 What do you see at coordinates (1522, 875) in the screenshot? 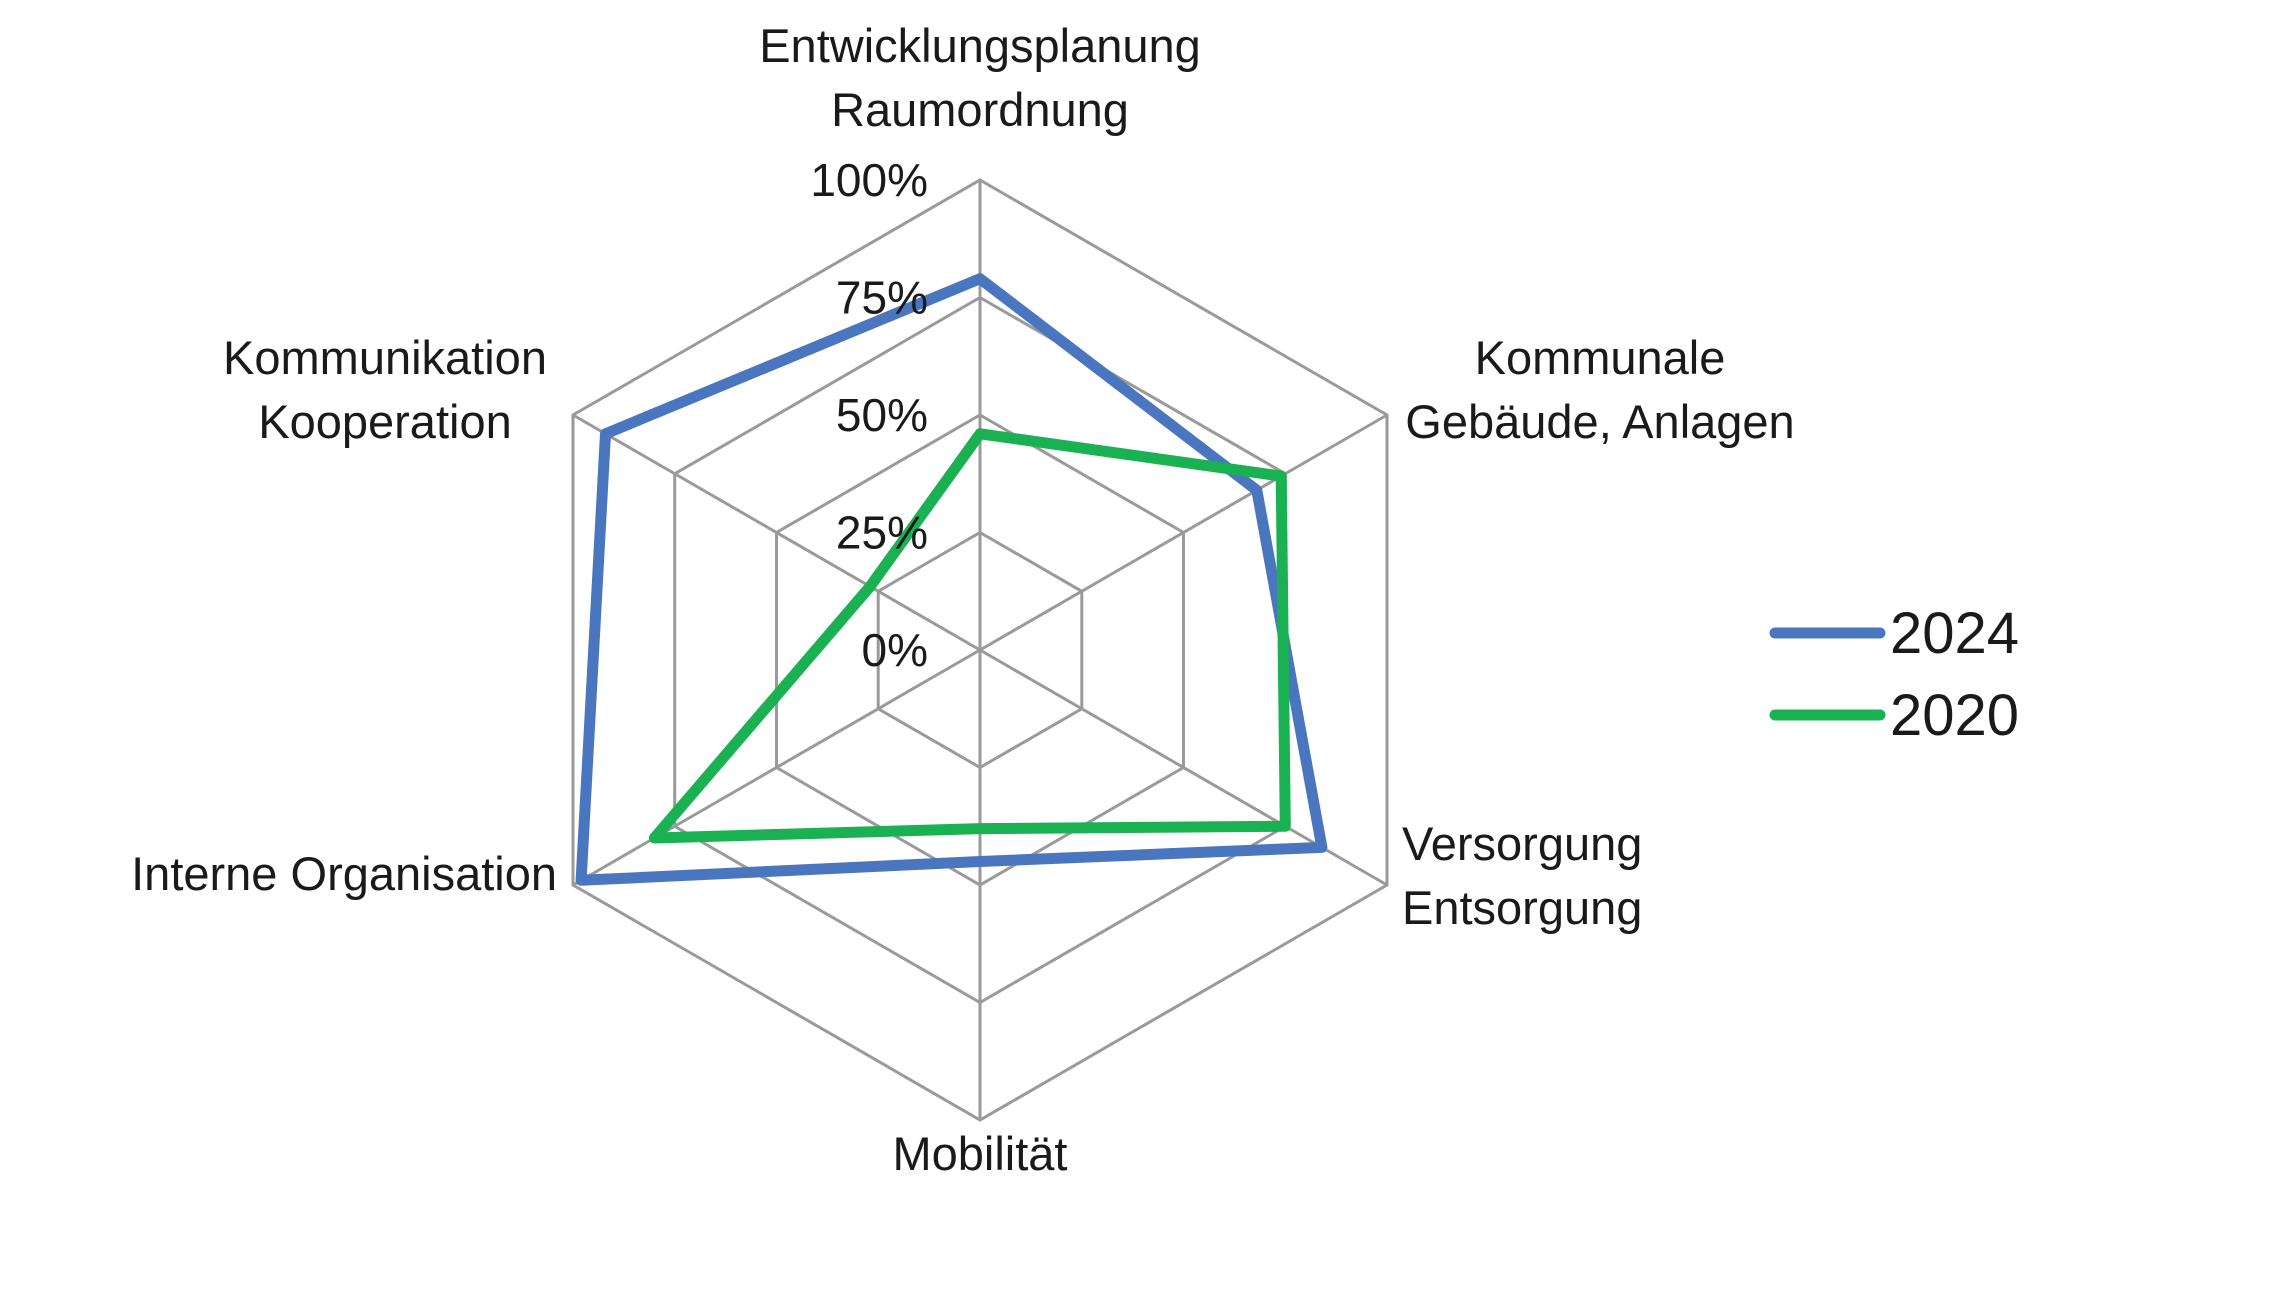
I see `category-label: Versorgung Entsorgung` at bounding box center [1522, 875].